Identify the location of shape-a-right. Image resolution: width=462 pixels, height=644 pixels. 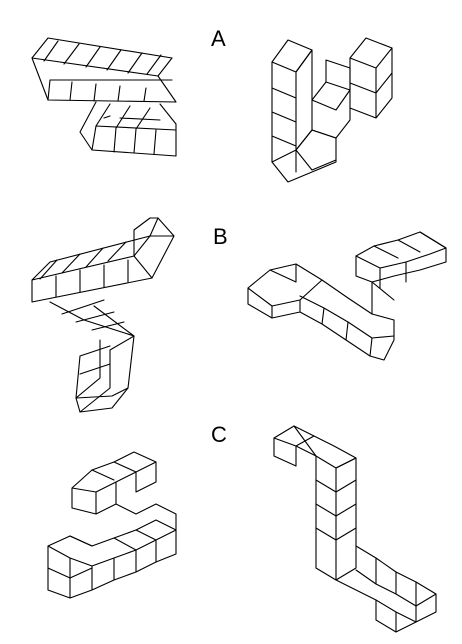
(332, 110).